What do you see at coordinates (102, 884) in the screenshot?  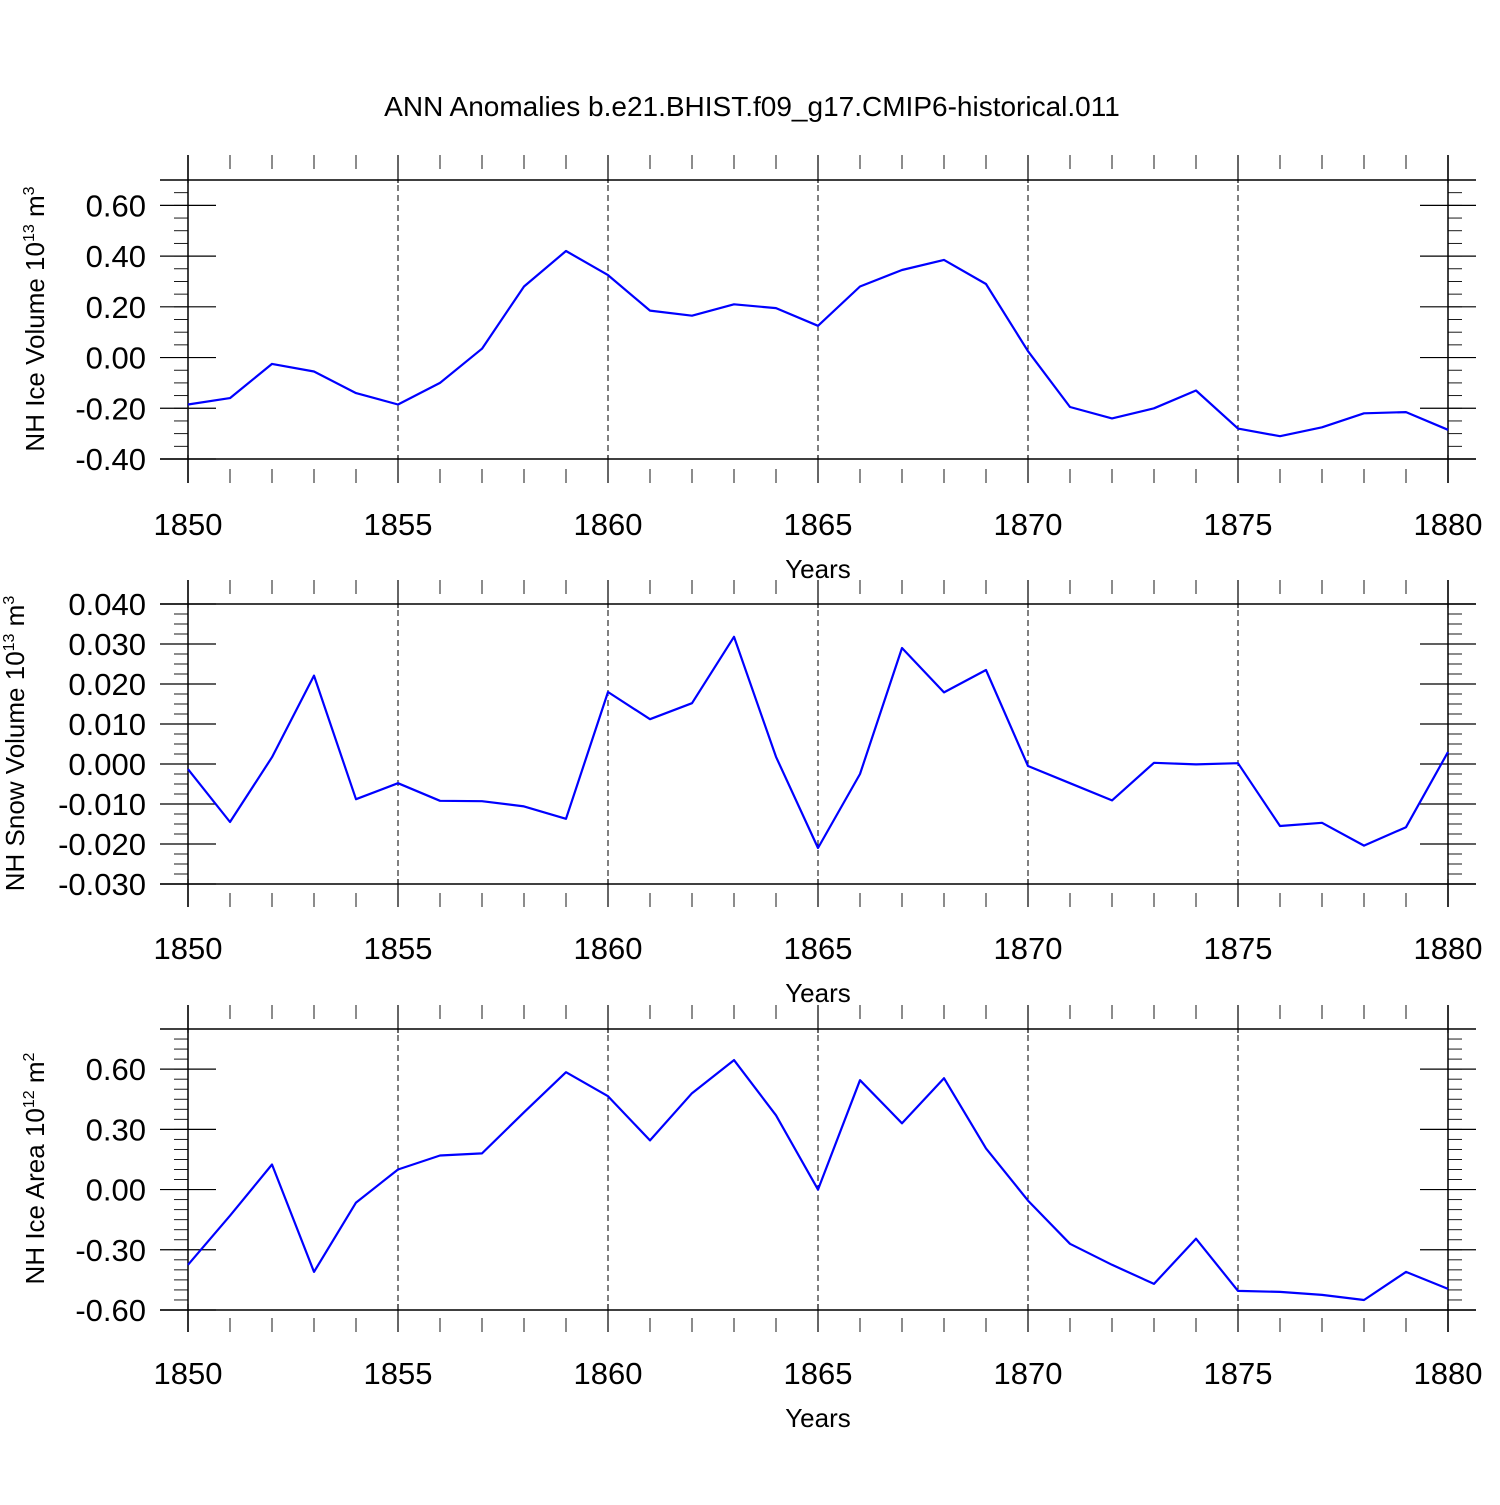 I see `y-tick-label: -0.030` at bounding box center [102, 884].